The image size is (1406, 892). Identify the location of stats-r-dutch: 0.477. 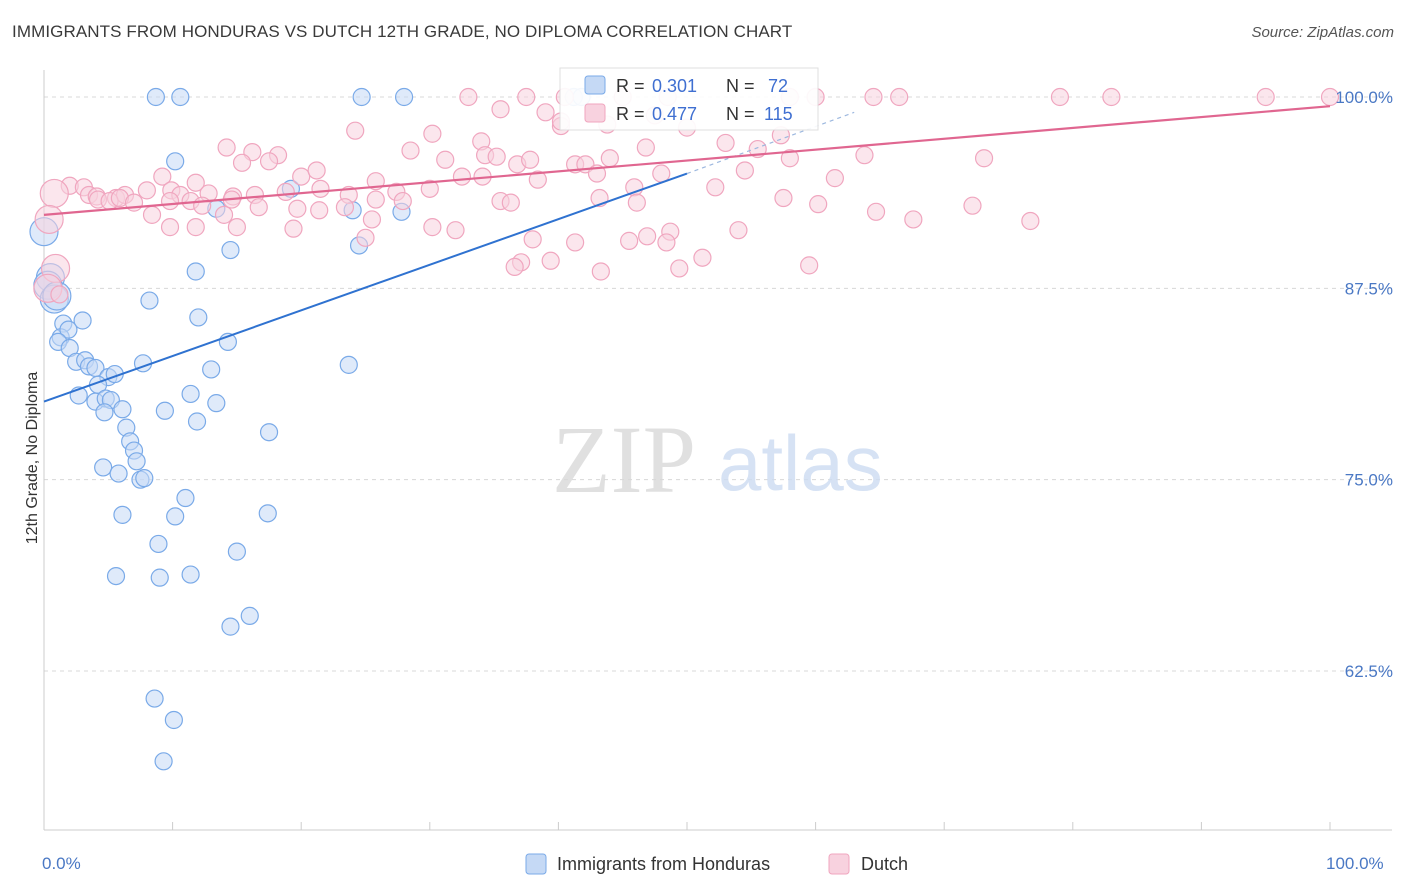
(674, 114).